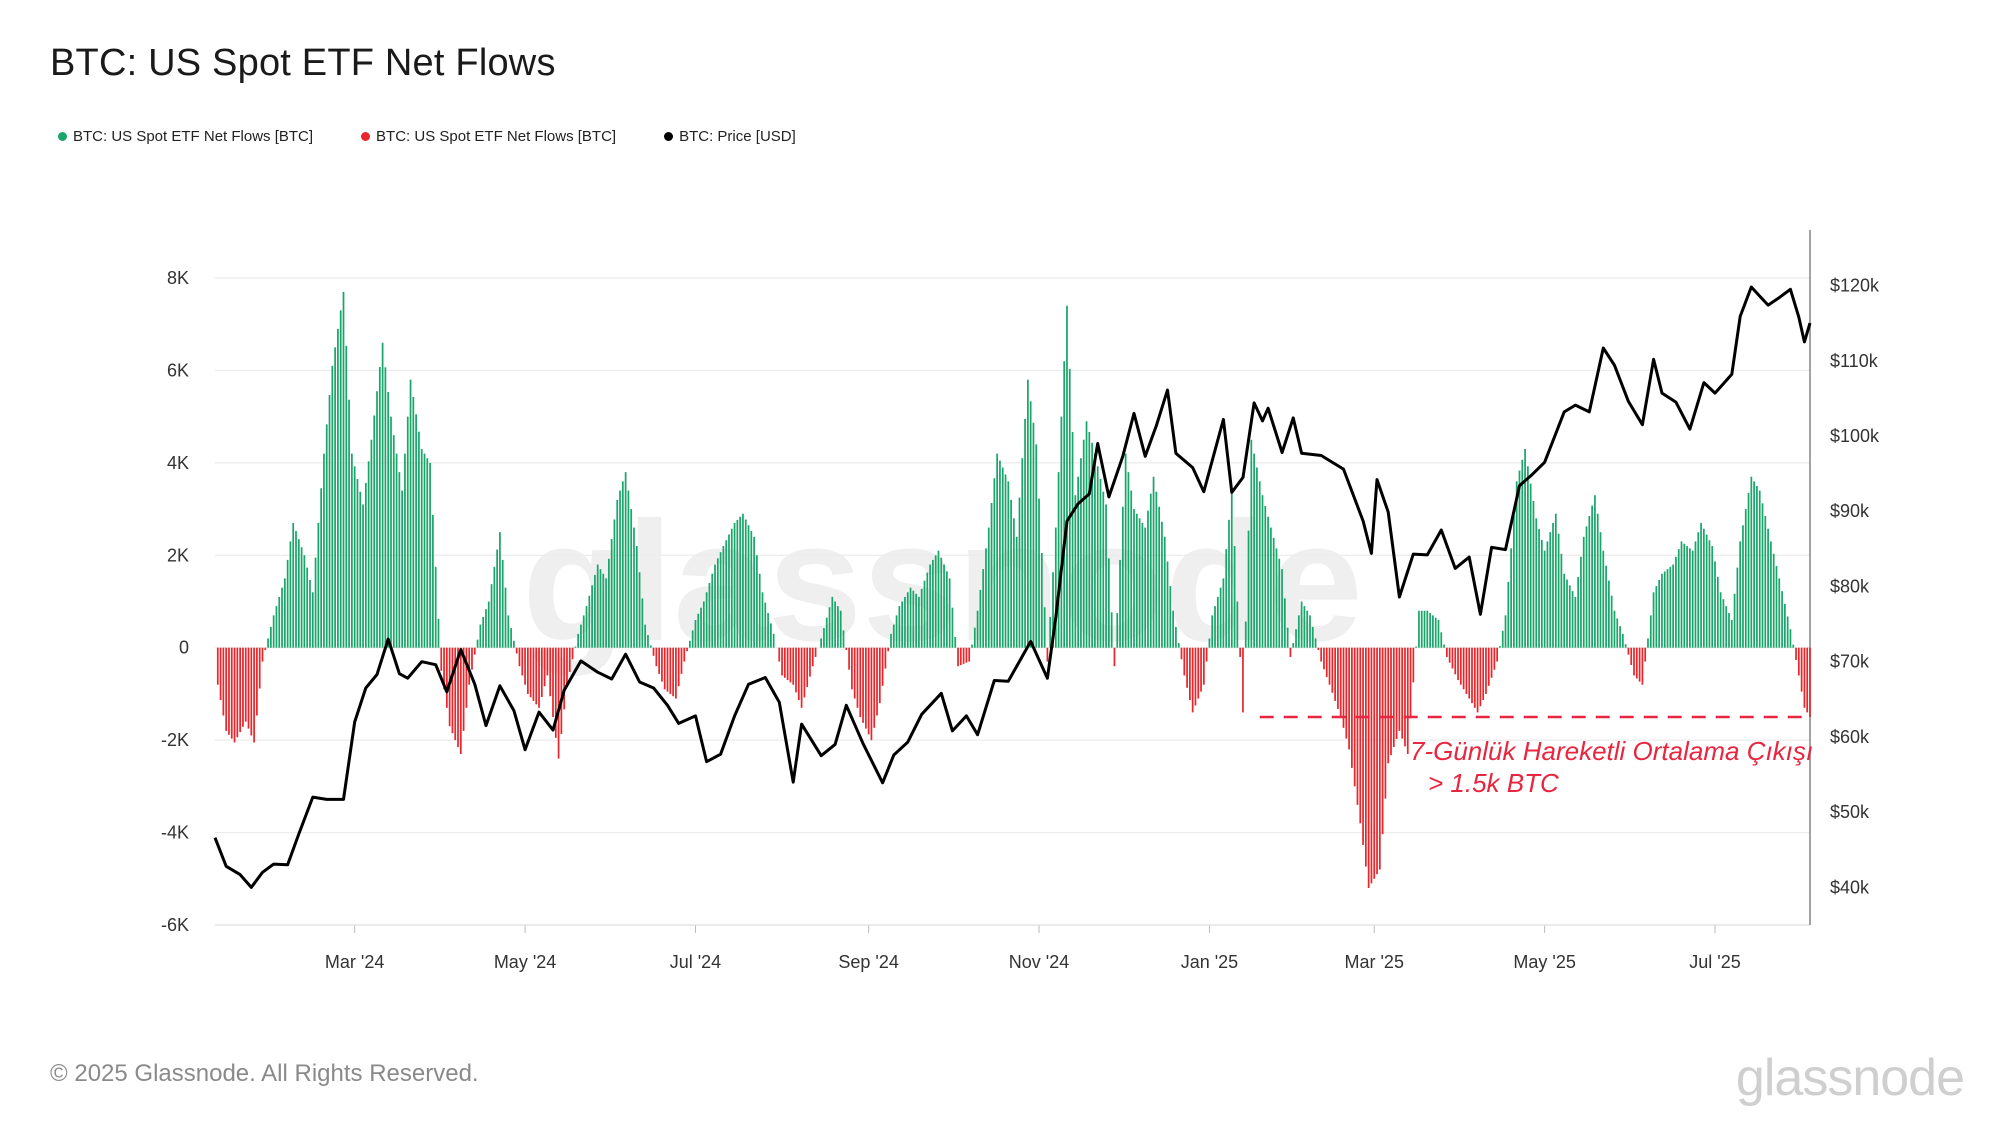  Describe the element at coordinates (730, 136) in the screenshot. I see `legend-item-price: BTC: Price [USD]` at that location.